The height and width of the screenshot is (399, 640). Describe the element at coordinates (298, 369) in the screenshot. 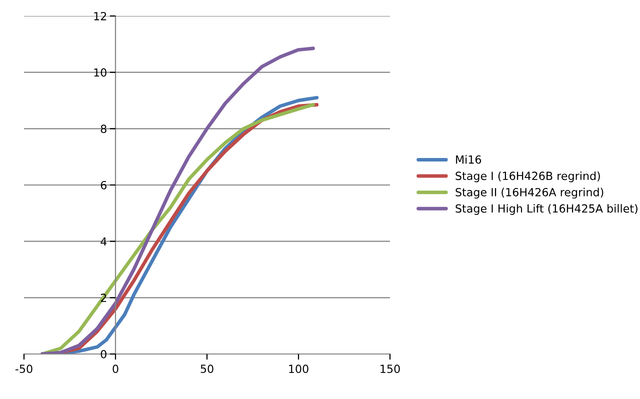

I see `x-tick-label: 100` at that location.